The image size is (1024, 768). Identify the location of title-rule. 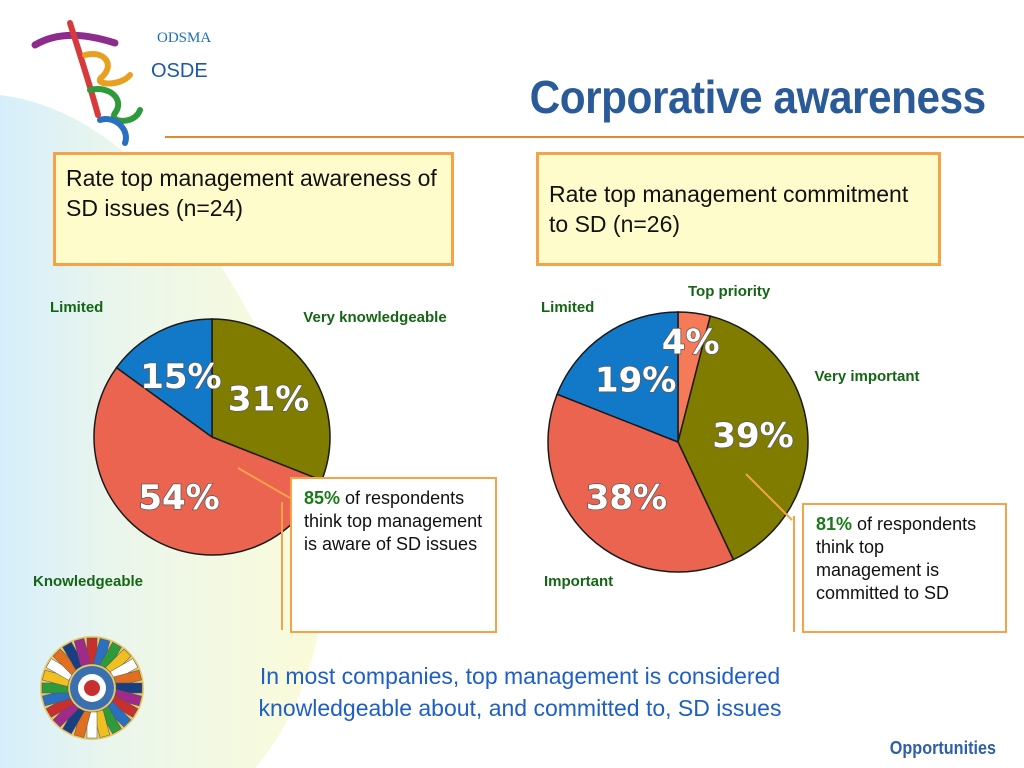
(594, 137).